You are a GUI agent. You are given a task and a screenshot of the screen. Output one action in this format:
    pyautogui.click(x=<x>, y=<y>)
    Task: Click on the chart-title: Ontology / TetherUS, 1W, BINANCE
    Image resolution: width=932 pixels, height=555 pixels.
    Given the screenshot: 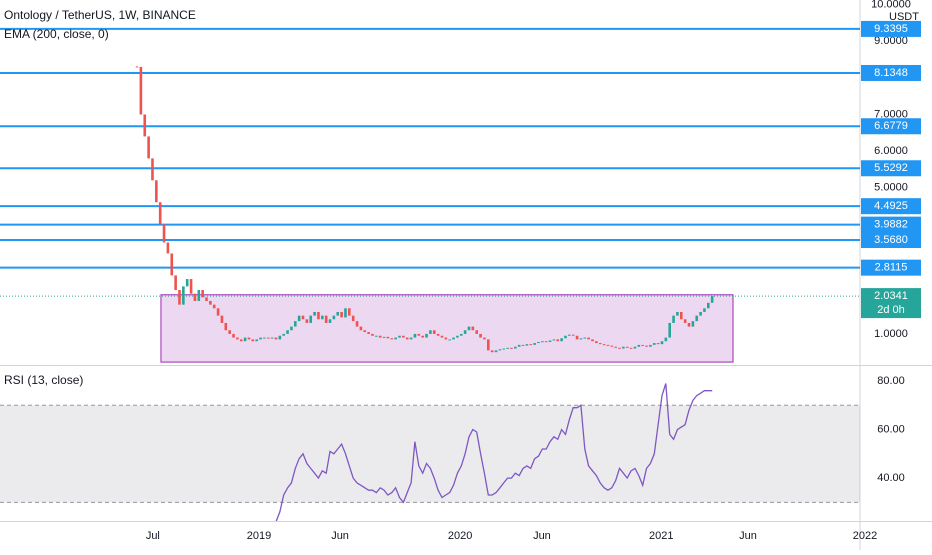 What is the action you would take?
    pyautogui.click(x=100, y=15)
    